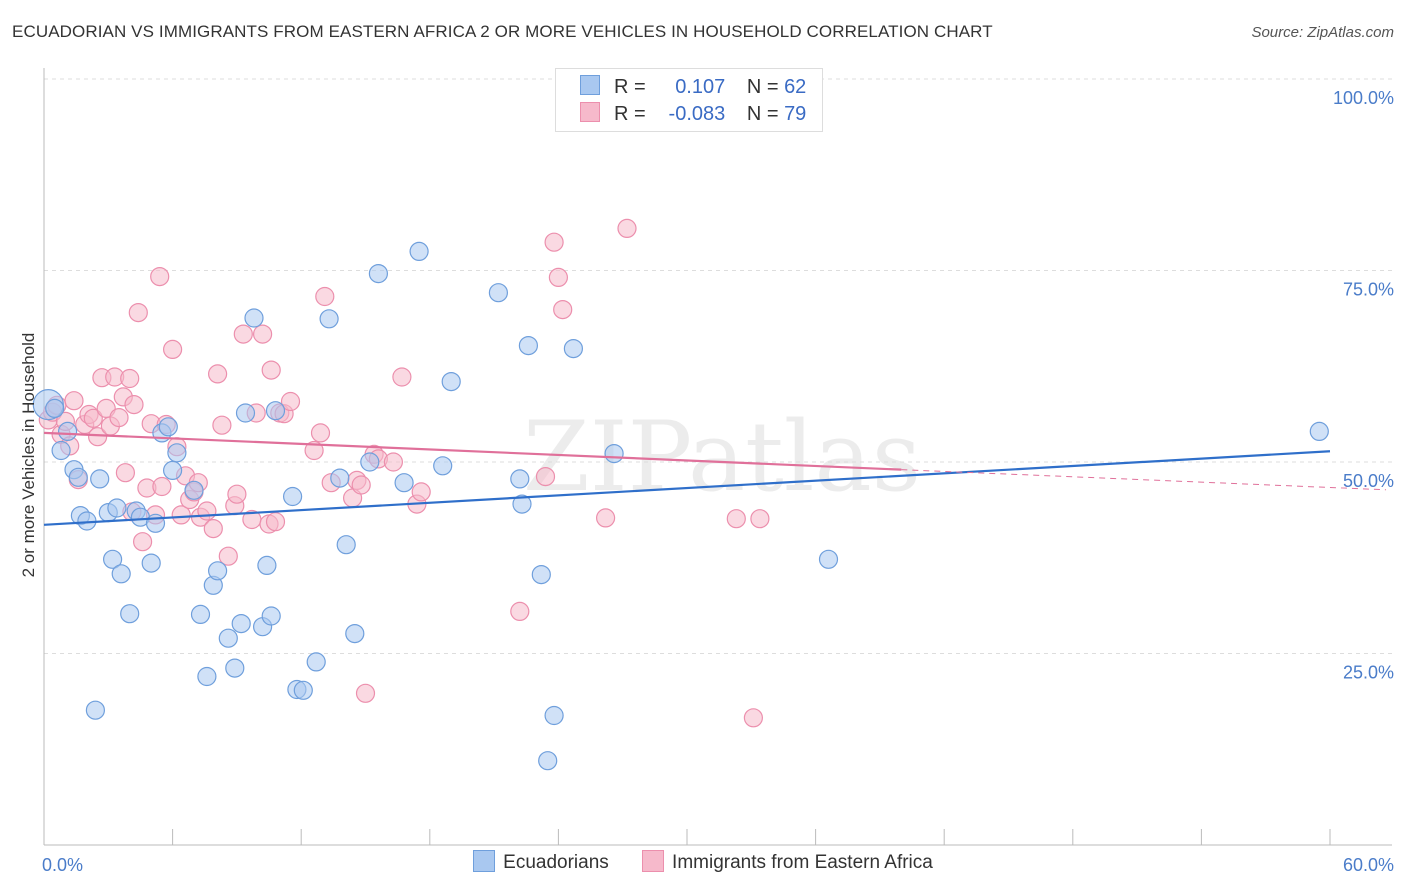 The height and width of the screenshot is (892, 1406). I want to click on y-tick-label: 50.0%, so click(1368, 481).